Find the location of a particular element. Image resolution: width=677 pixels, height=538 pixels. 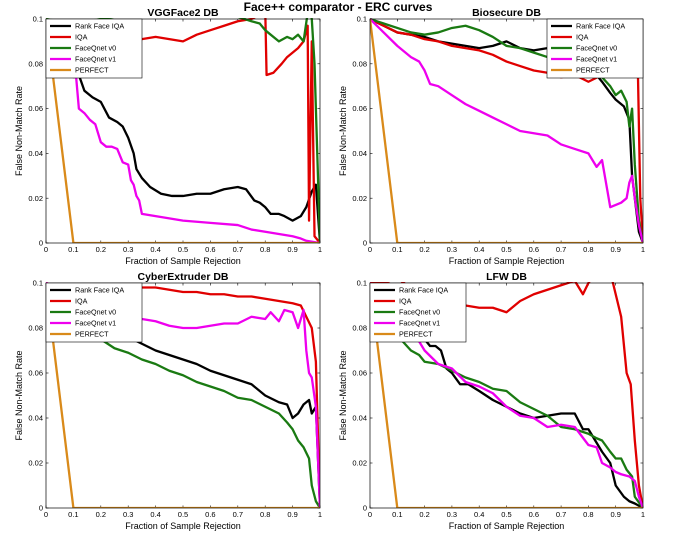

figure-title: Face++ comparator - ERC curves is located at coordinates (338, 7).